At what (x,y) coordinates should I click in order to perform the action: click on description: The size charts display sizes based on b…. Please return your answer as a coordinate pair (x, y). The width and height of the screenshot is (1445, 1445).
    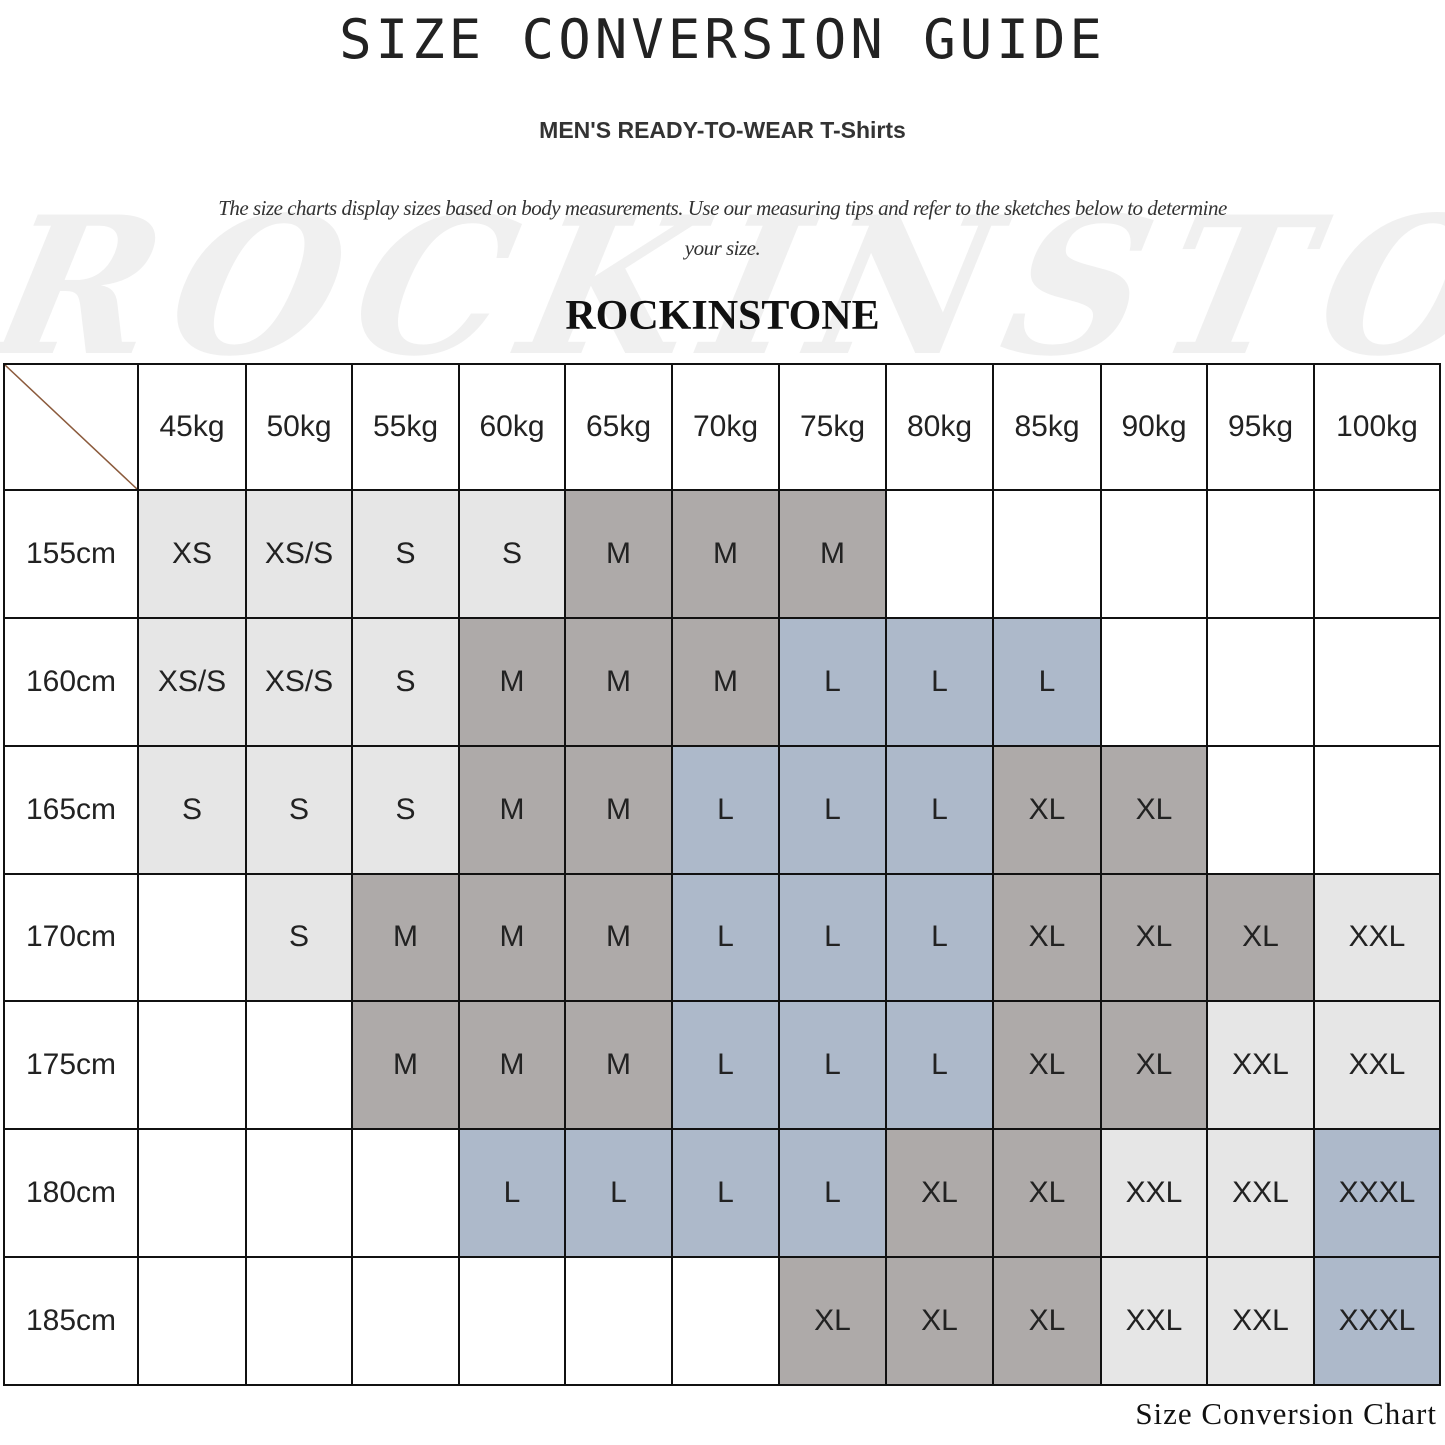
    Looking at the image, I should click on (722, 228).